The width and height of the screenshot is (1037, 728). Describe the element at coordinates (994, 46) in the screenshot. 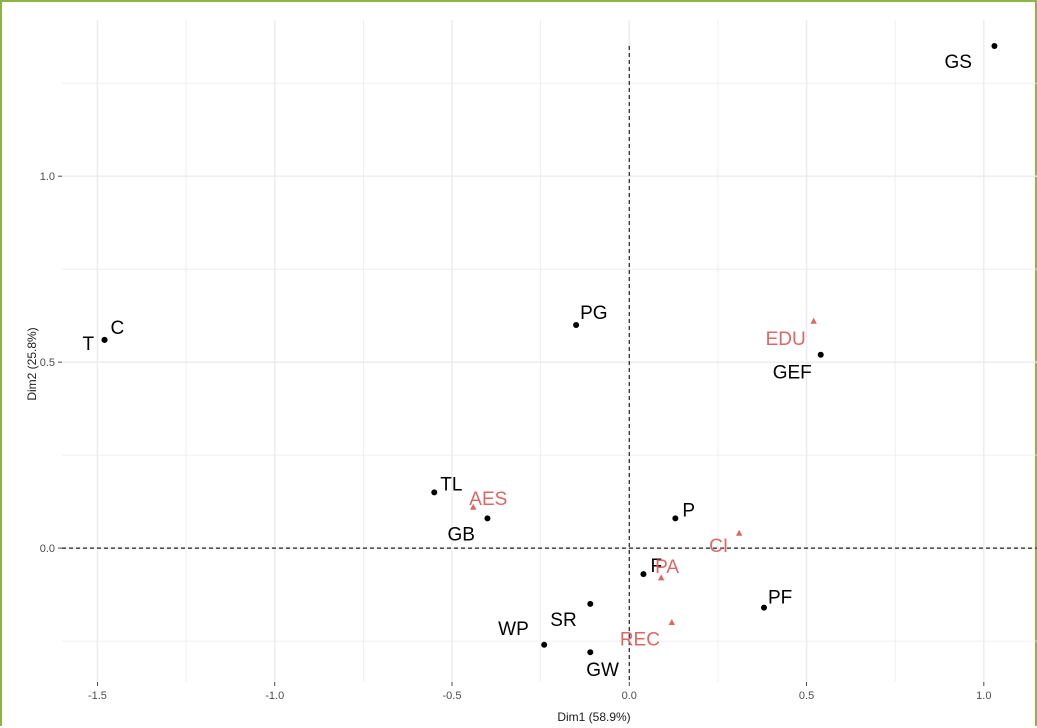

I see `point-gs` at that location.